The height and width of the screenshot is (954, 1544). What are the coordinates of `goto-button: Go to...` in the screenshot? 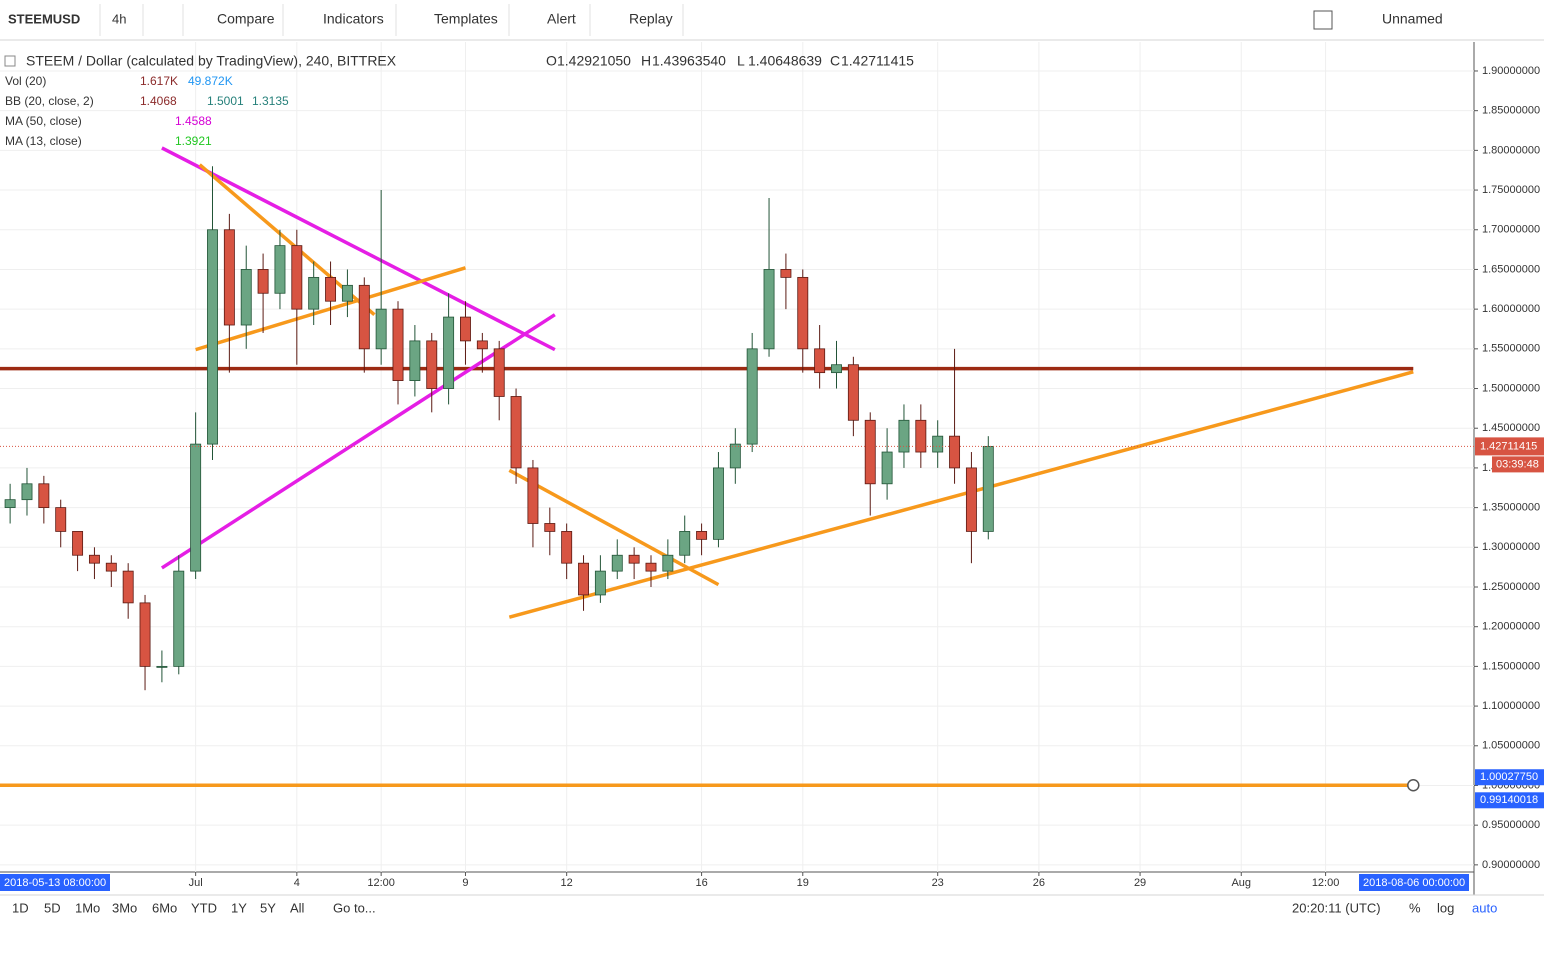 It's located at (354, 907).